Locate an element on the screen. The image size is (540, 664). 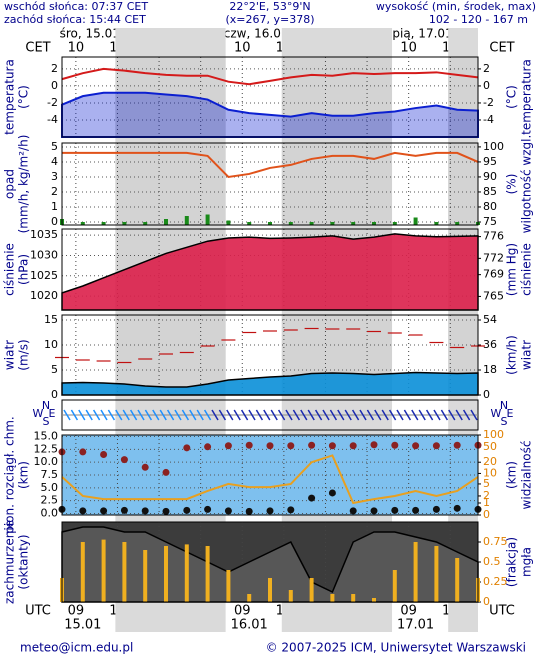
y-tick-label: 2 is located at coordinates (54, 68).